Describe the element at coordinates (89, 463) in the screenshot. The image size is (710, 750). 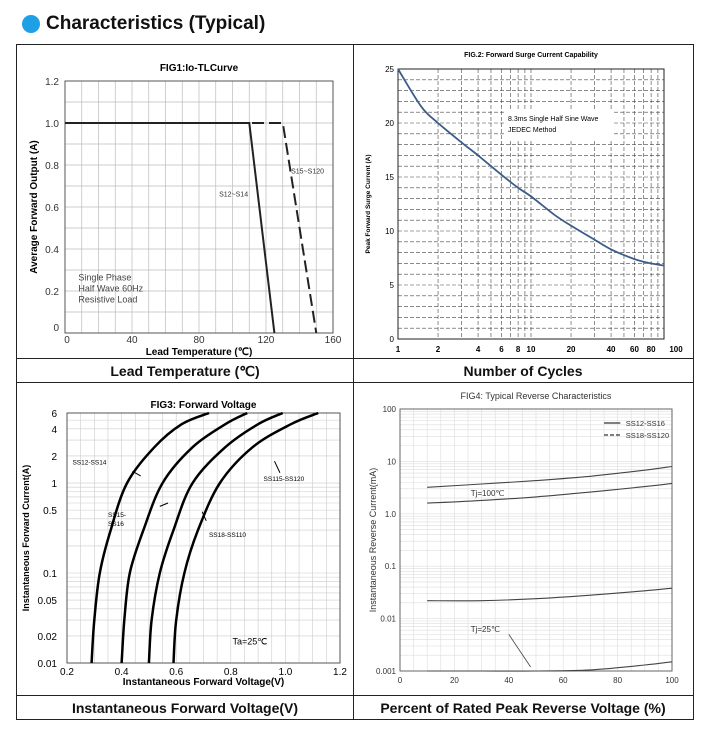
I see `series-label: SS12-SS14` at that location.